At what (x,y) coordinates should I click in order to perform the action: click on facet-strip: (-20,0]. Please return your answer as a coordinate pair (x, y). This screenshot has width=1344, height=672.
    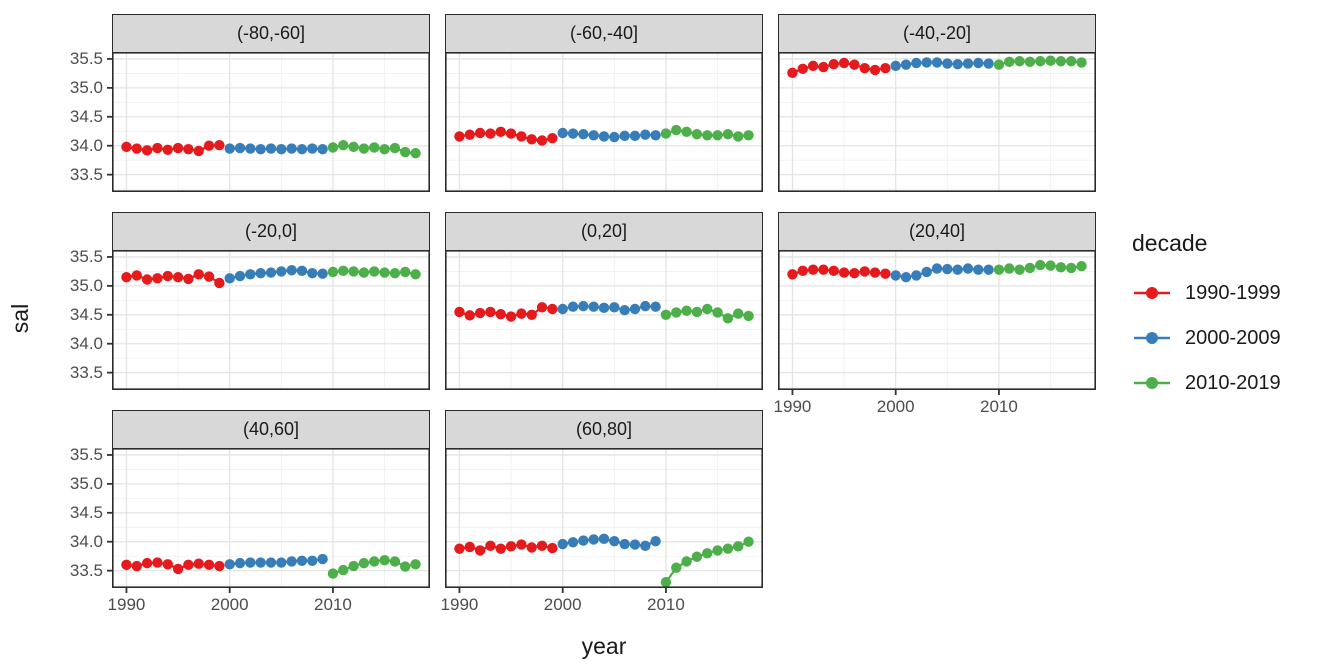
    Looking at the image, I should click on (271, 231).